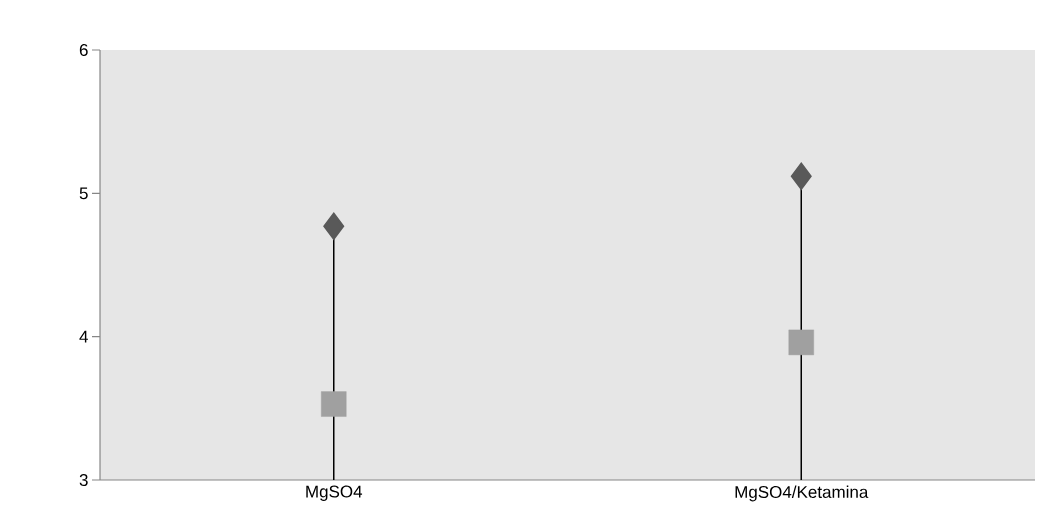 The width and height of the screenshot is (1039, 525). I want to click on y-tick-label: 4, so click(83, 336).